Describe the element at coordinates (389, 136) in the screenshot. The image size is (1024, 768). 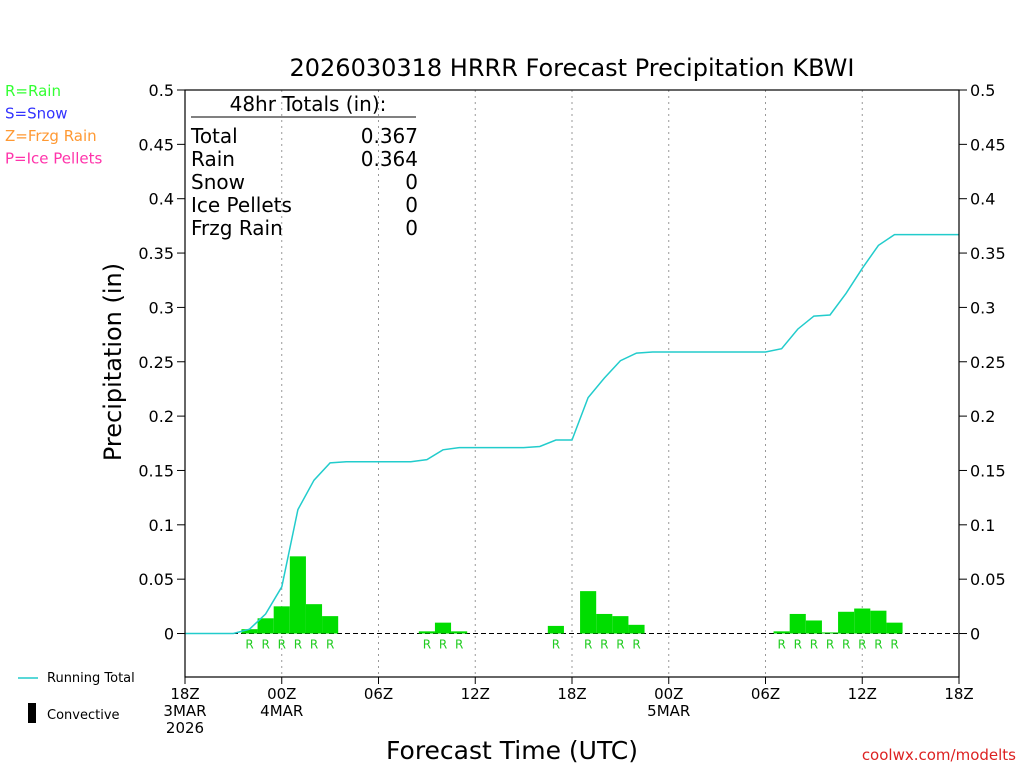
I see `totals-row-value: 0.367` at that location.